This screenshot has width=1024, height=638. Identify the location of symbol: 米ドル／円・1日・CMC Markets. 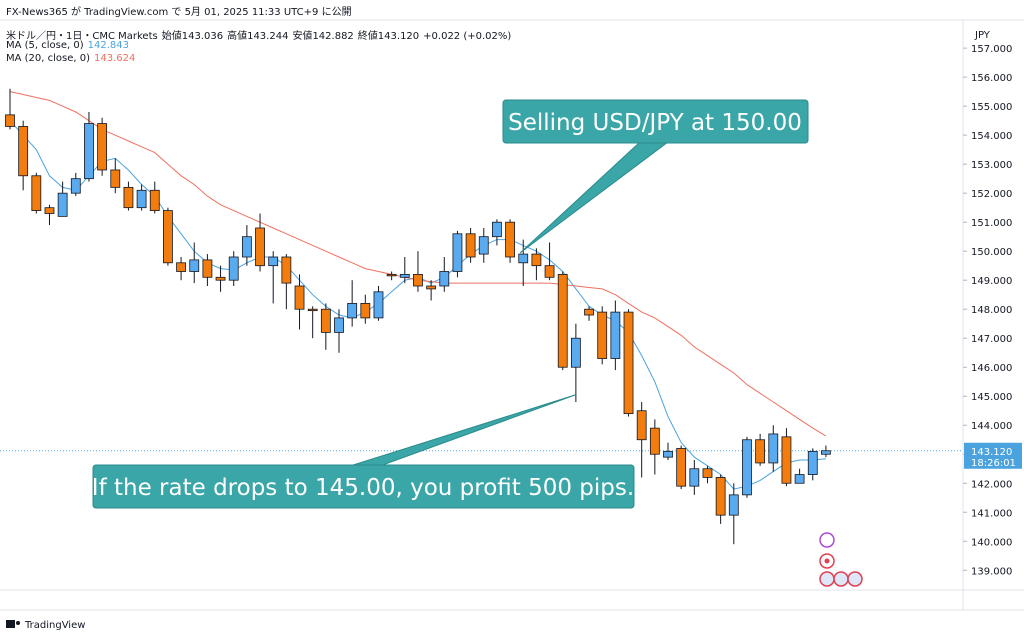
(82, 36).